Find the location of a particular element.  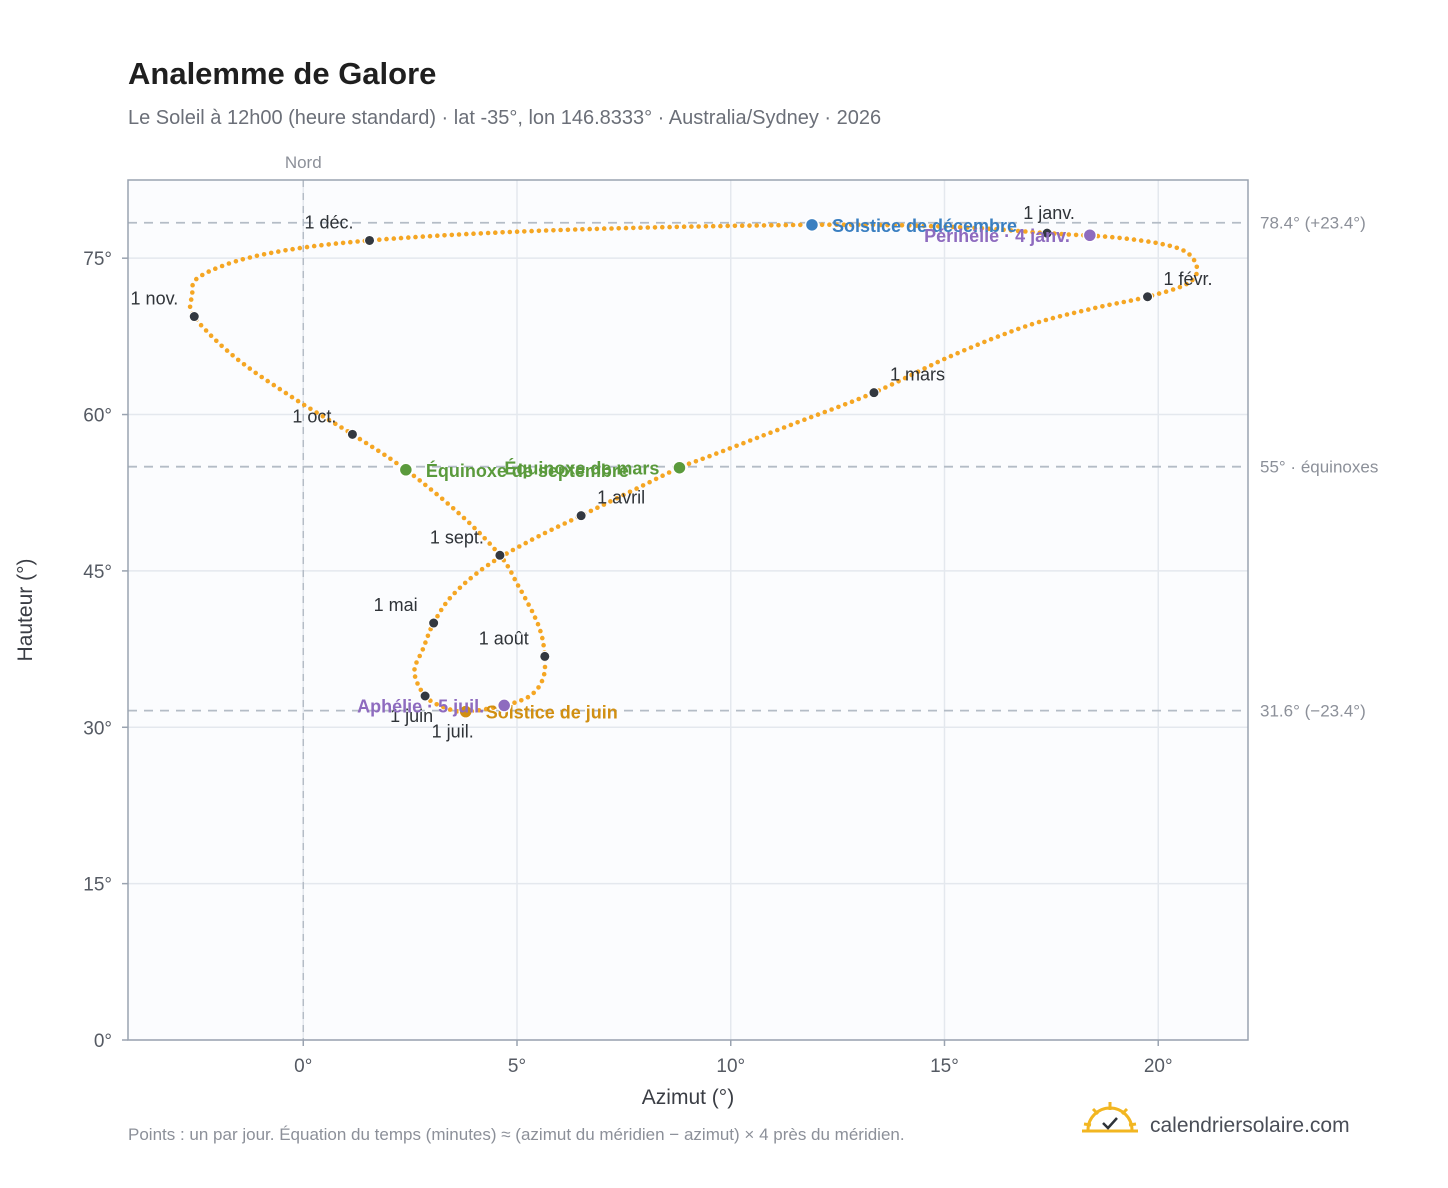

y-tick-label: 75° is located at coordinates (97, 259).